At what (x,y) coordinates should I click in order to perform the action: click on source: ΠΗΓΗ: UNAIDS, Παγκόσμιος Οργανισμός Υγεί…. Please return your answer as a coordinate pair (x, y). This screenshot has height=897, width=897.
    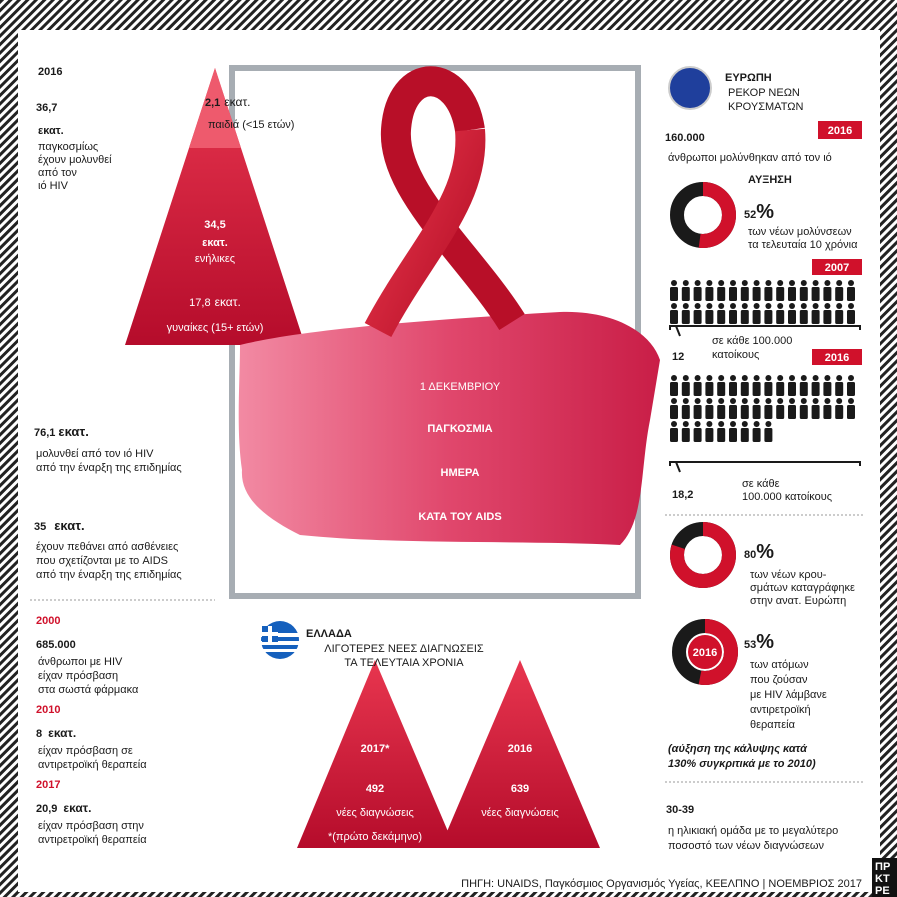
    Looking at the image, I should click on (661, 884).